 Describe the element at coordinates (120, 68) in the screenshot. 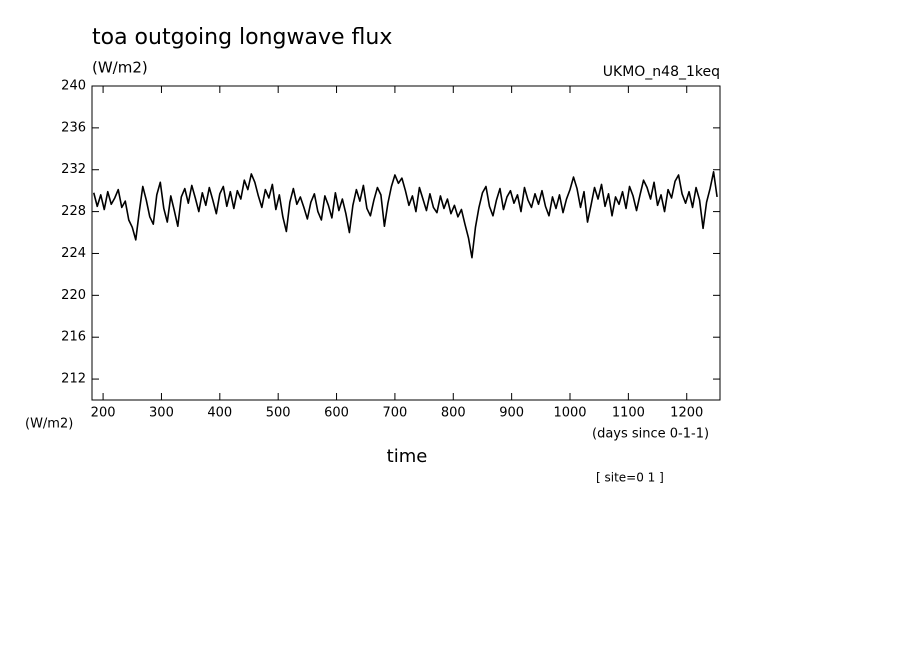

I see `units-label: (W/m2)` at that location.